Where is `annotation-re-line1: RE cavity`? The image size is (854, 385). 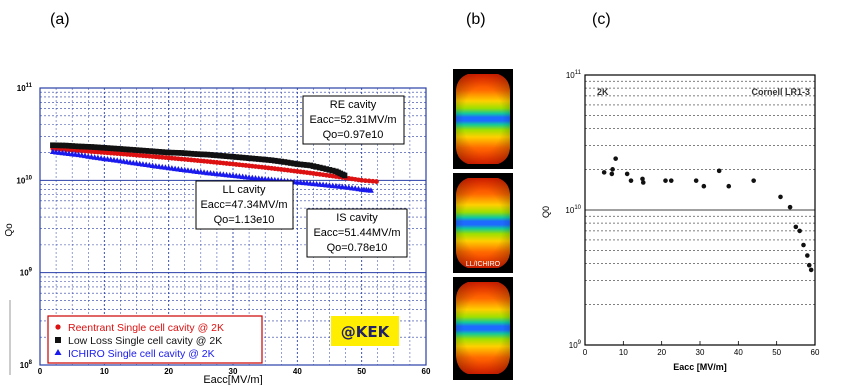
annotation-re-line1: RE cavity is located at coordinates (353, 105).